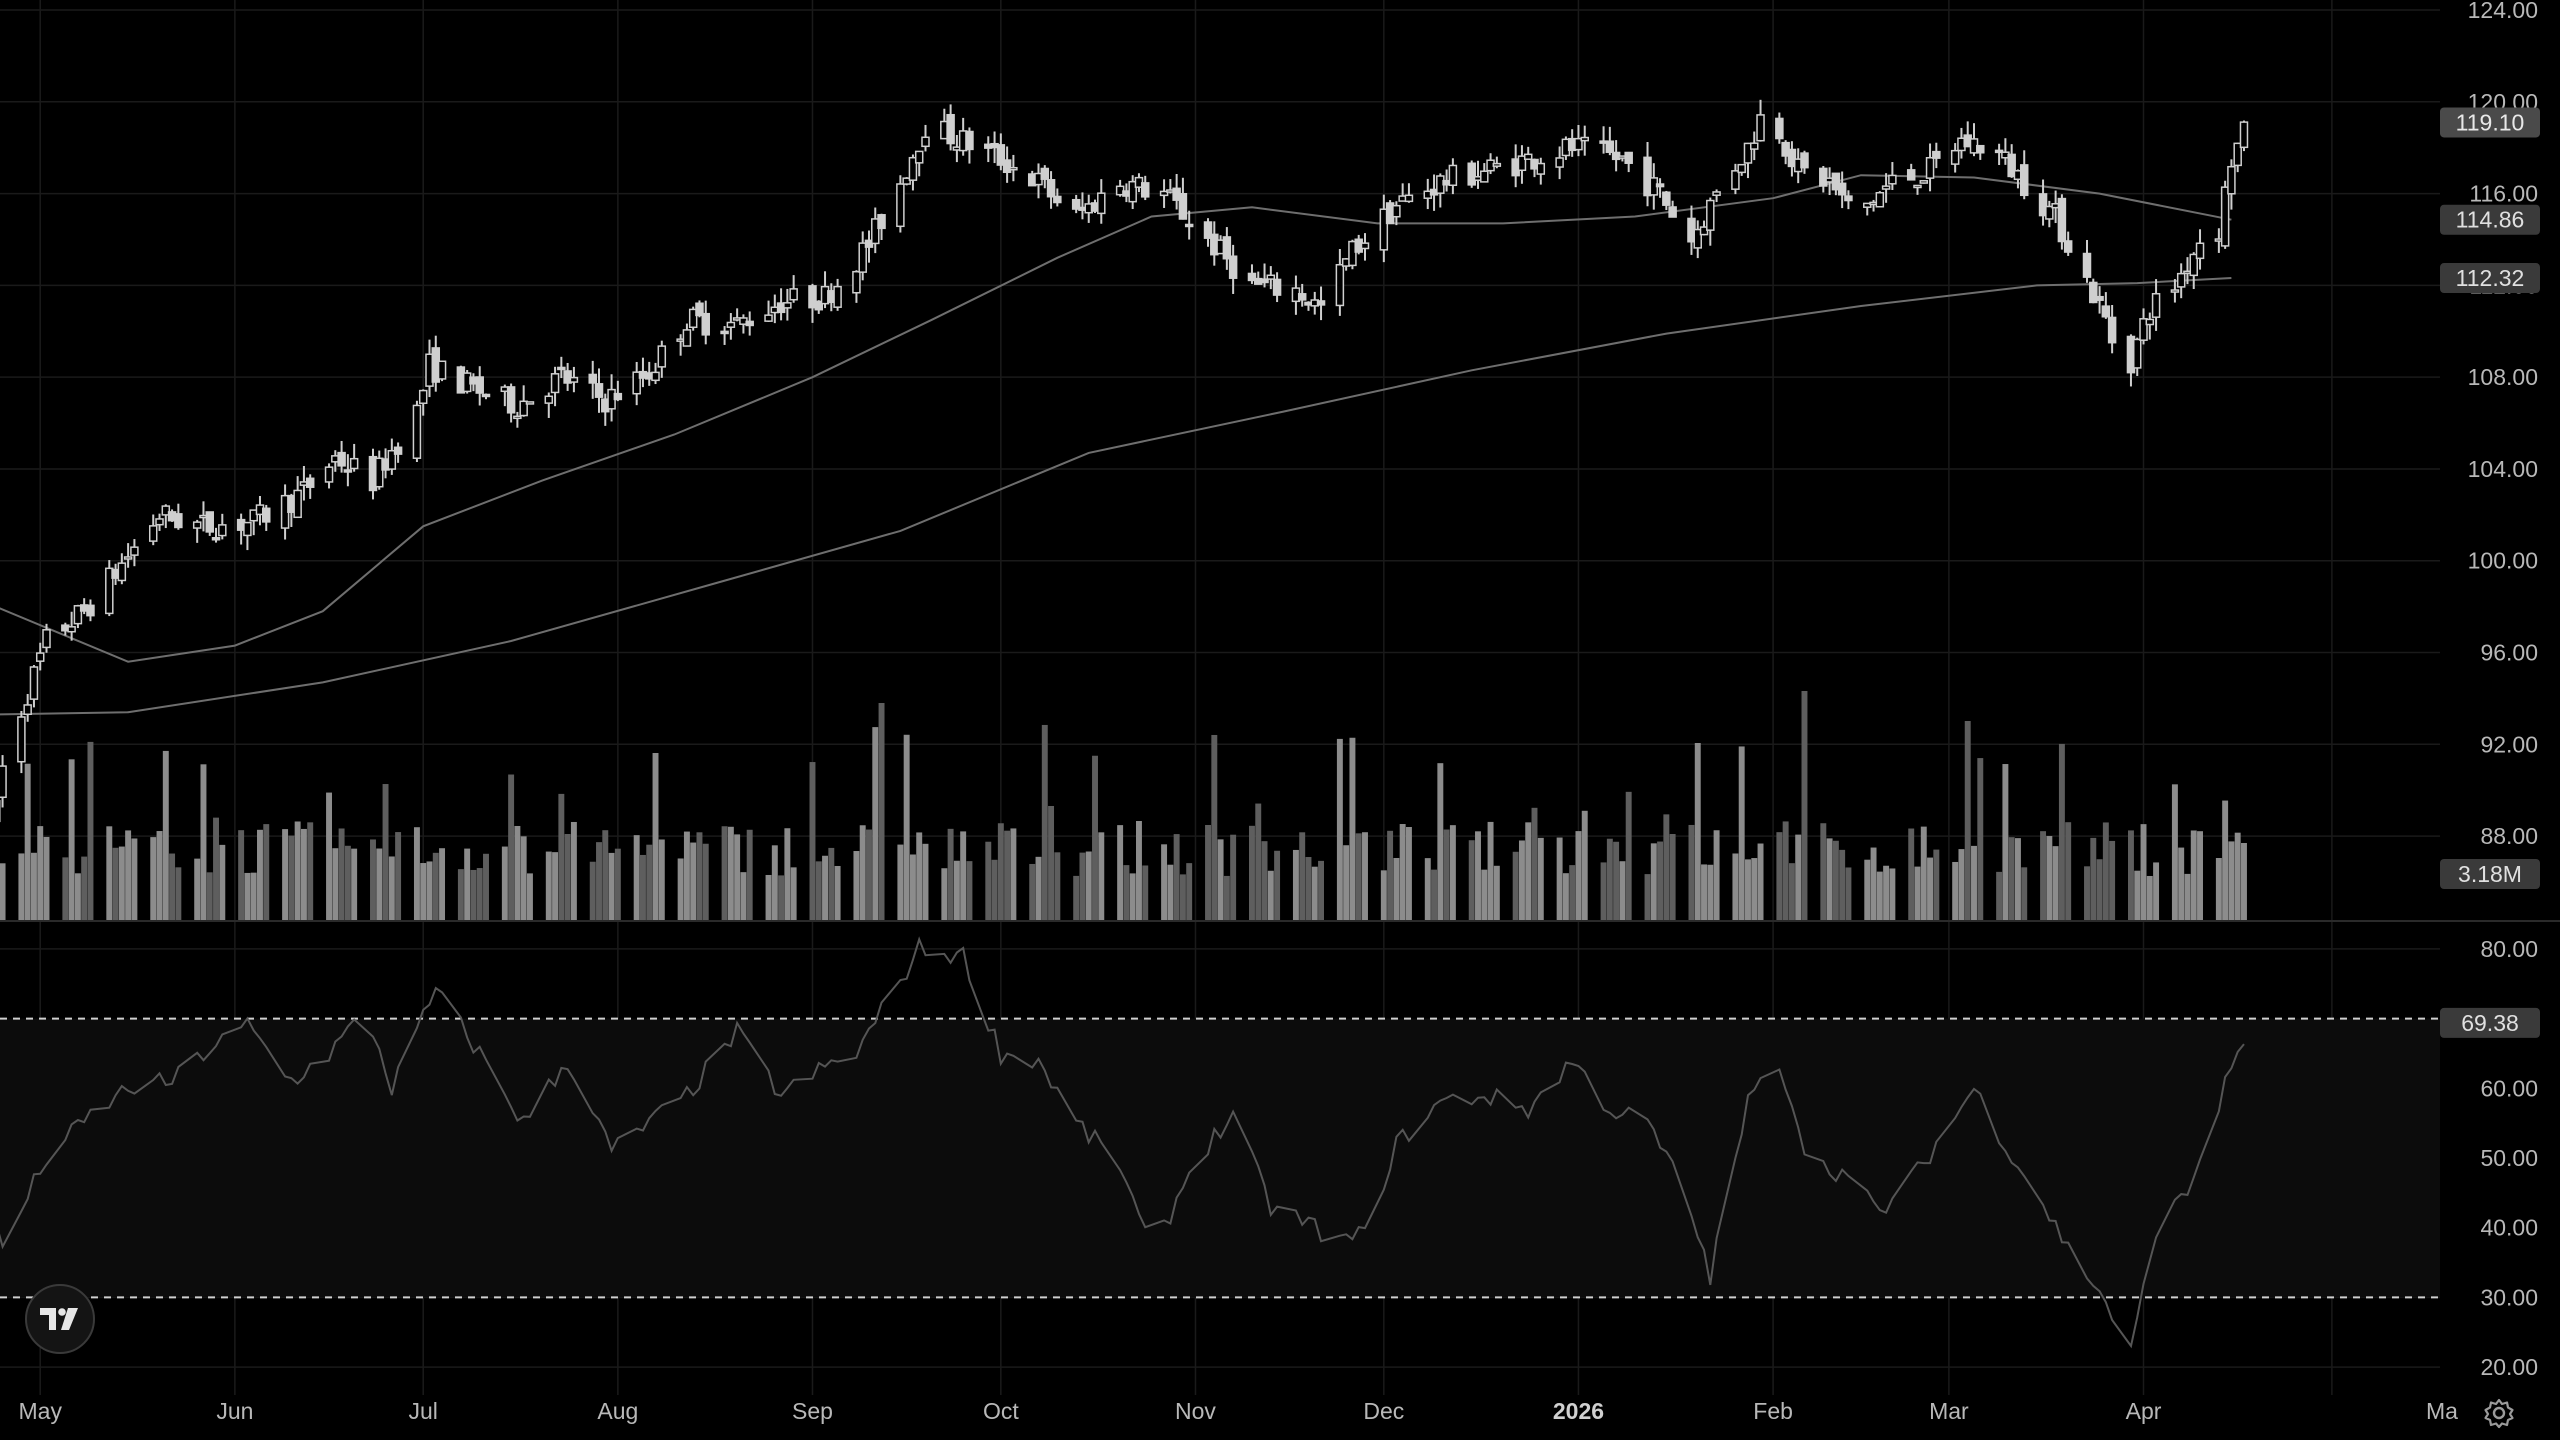 The width and height of the screenshot is (2560, 1440). I want to click on tradingview-logo-icon, so click(60, 1319).